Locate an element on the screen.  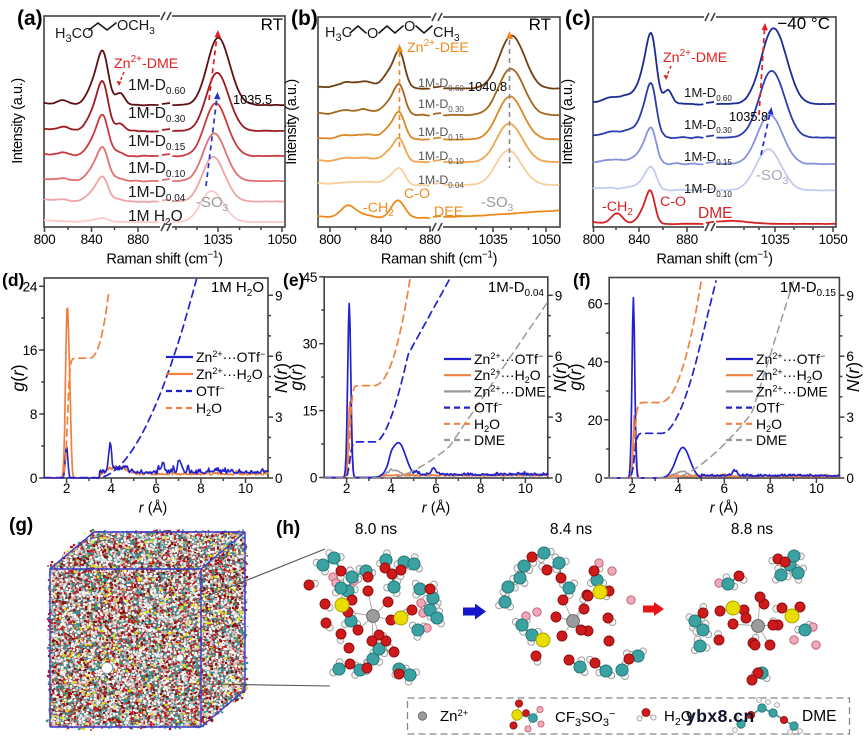
svg-text: (e) is located at coordinates (293, 280).